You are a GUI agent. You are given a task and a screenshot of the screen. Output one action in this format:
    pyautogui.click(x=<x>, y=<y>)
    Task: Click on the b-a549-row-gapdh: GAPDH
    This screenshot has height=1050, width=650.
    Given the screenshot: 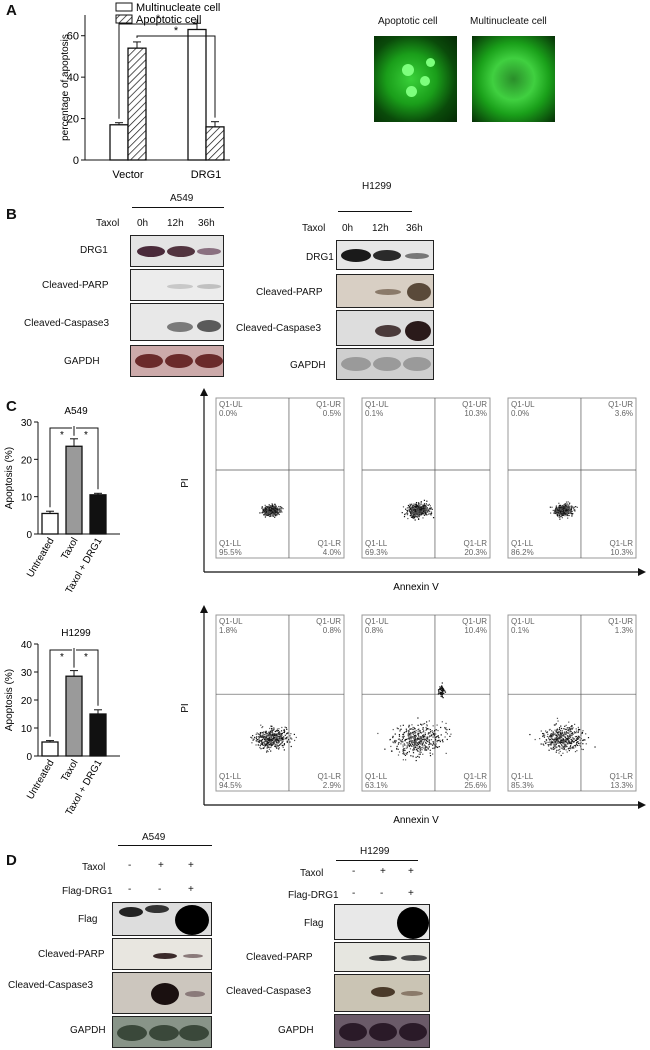 What is the action you would take?
    pyautogui.click(x=82, y=361)
    